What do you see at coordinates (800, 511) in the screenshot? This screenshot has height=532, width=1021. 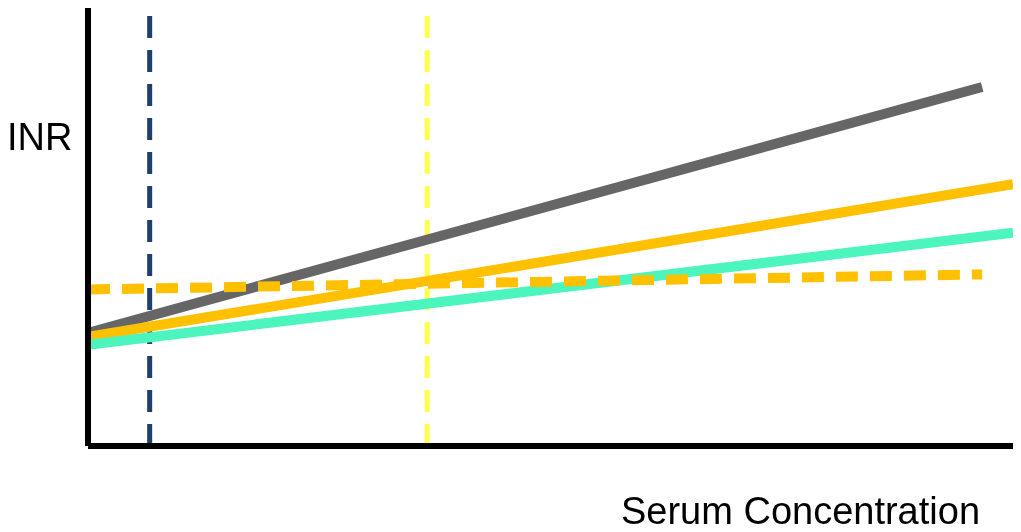 I see `x-axis-title: Serum Concentration` at bounding box center [800, 511].